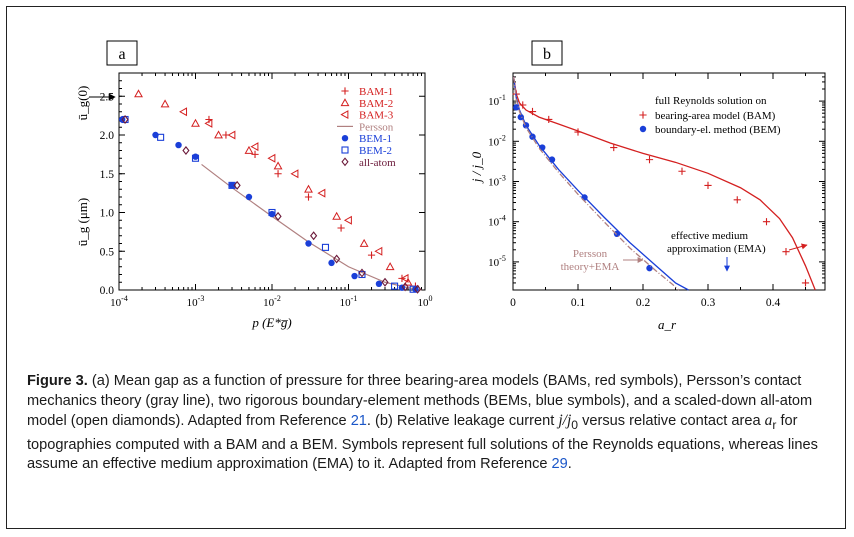 This screenshot has width=854, height=537. Describe the element at coordinates (643, 303) in the screenshot. I see `x-tick-label-b: 0.2` at that location.